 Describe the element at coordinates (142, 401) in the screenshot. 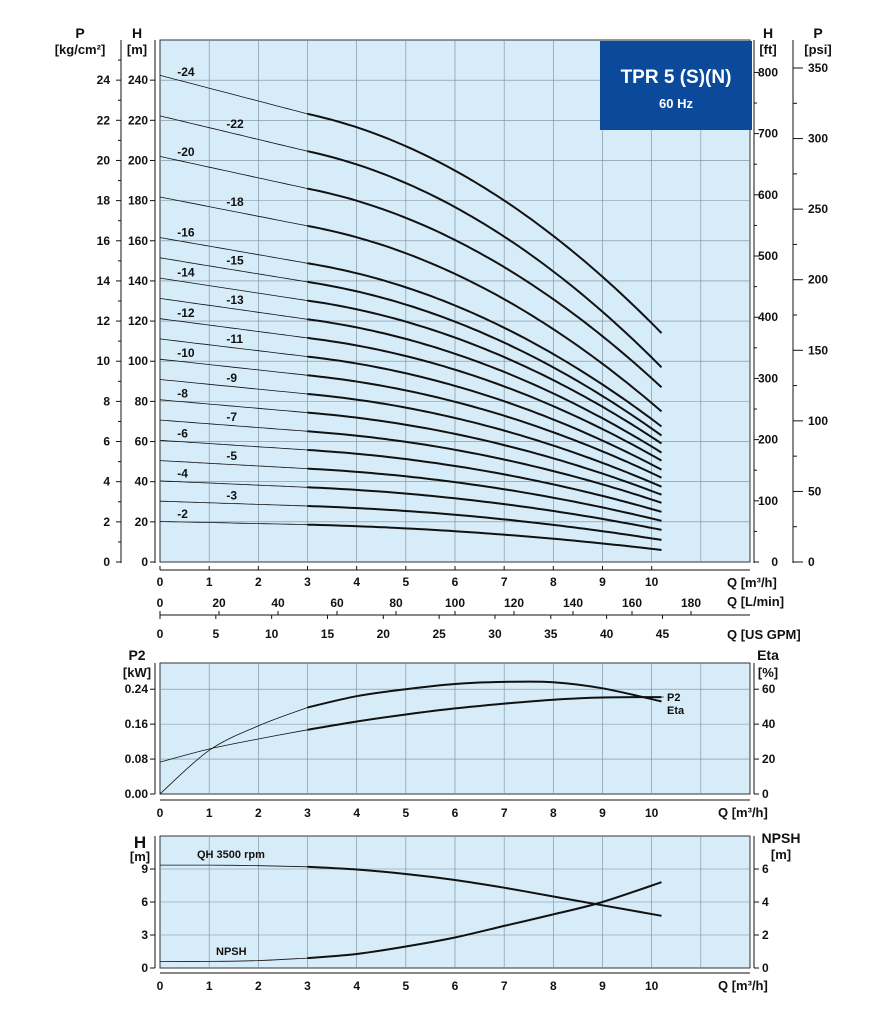

I see `head-tick-label: 80` at that location.